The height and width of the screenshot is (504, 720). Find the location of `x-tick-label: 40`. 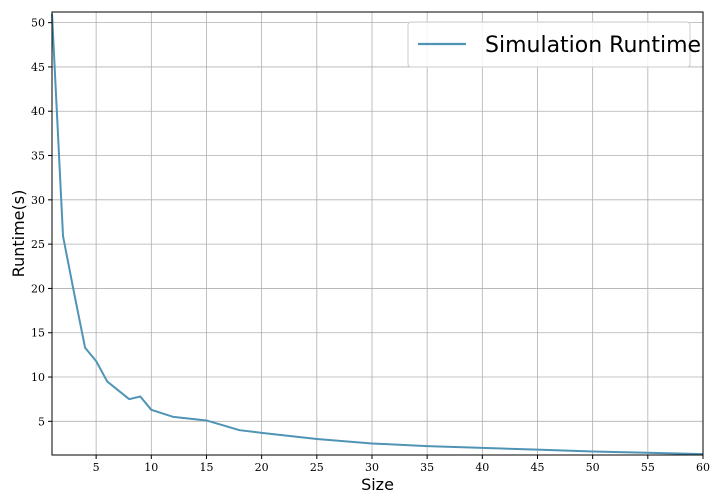

x-tick-label: 40 is located at coordinates (482, 467).